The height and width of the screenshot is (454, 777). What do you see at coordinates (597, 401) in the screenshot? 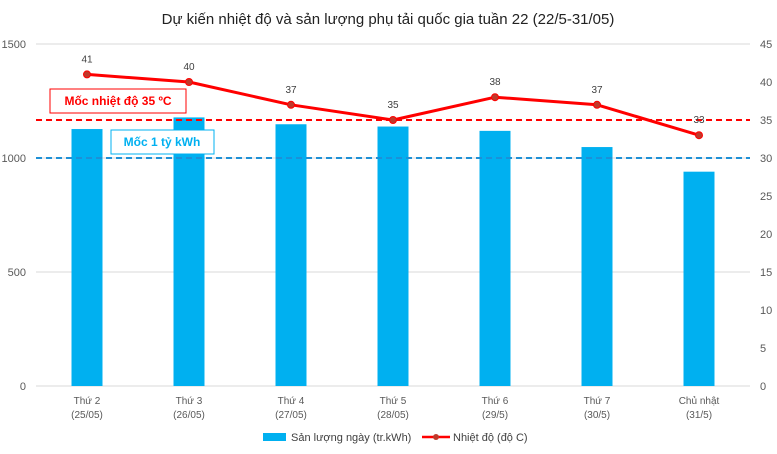
I see `x-tick-label: Thứ 7` at bounding box center [597, 401].